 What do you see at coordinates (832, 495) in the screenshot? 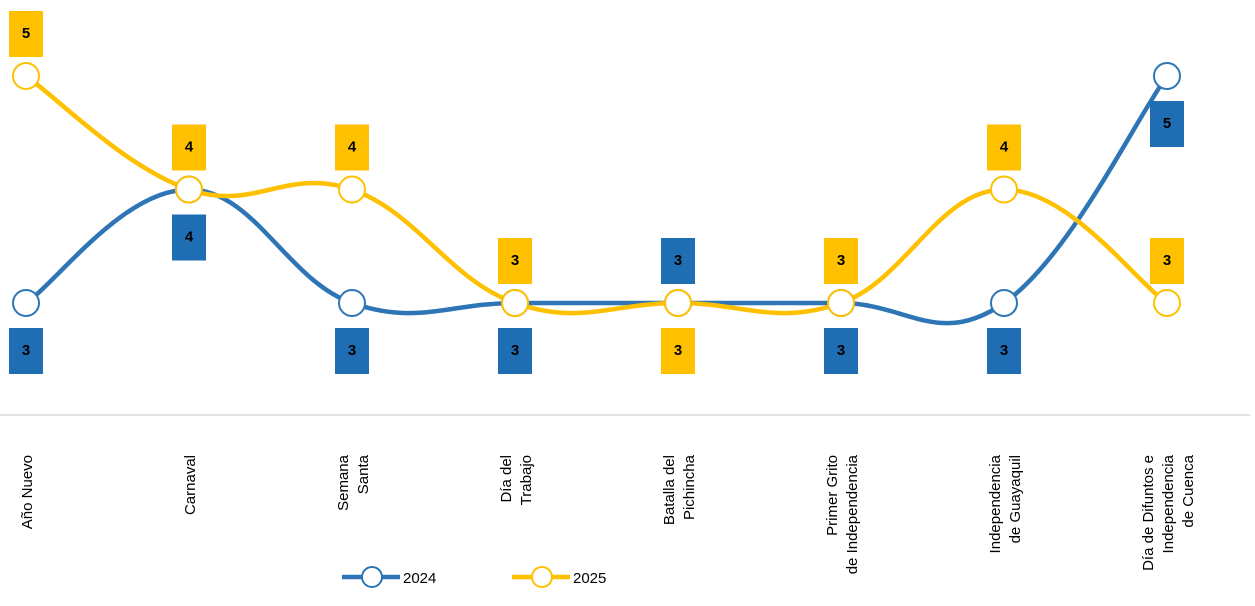
I see `x-tick-label: Primer Grito` at bounding box center [832, 495].